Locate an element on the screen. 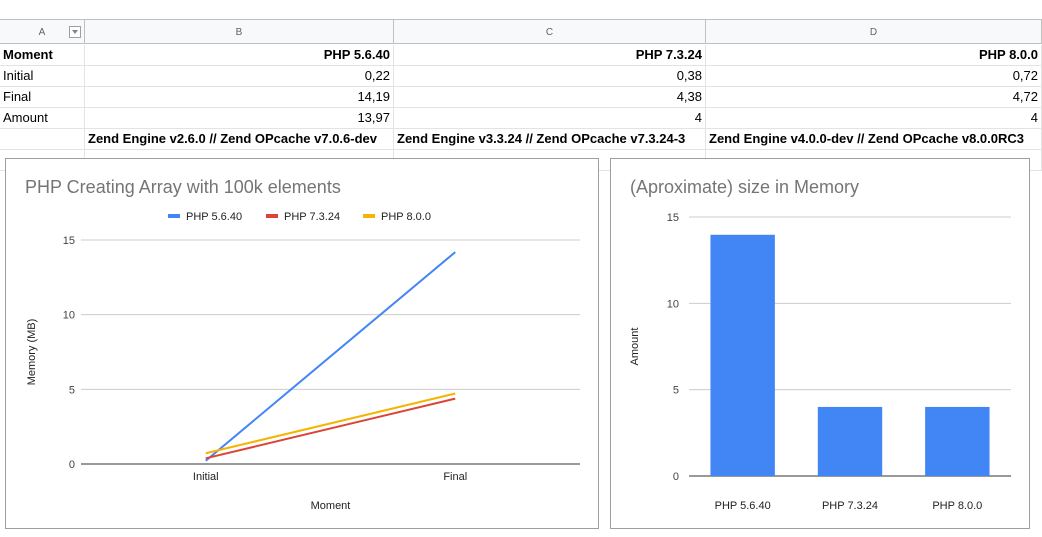 Image resolution: width=1042 pixels, height=537 pixels. column-header-label: D is located at coordinates (873, 32).